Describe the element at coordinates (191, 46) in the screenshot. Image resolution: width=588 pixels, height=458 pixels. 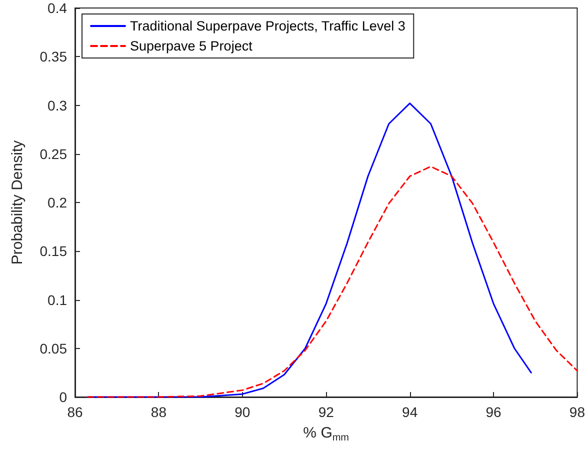
I see `legend-label: Superpave 5 Project` at that location.